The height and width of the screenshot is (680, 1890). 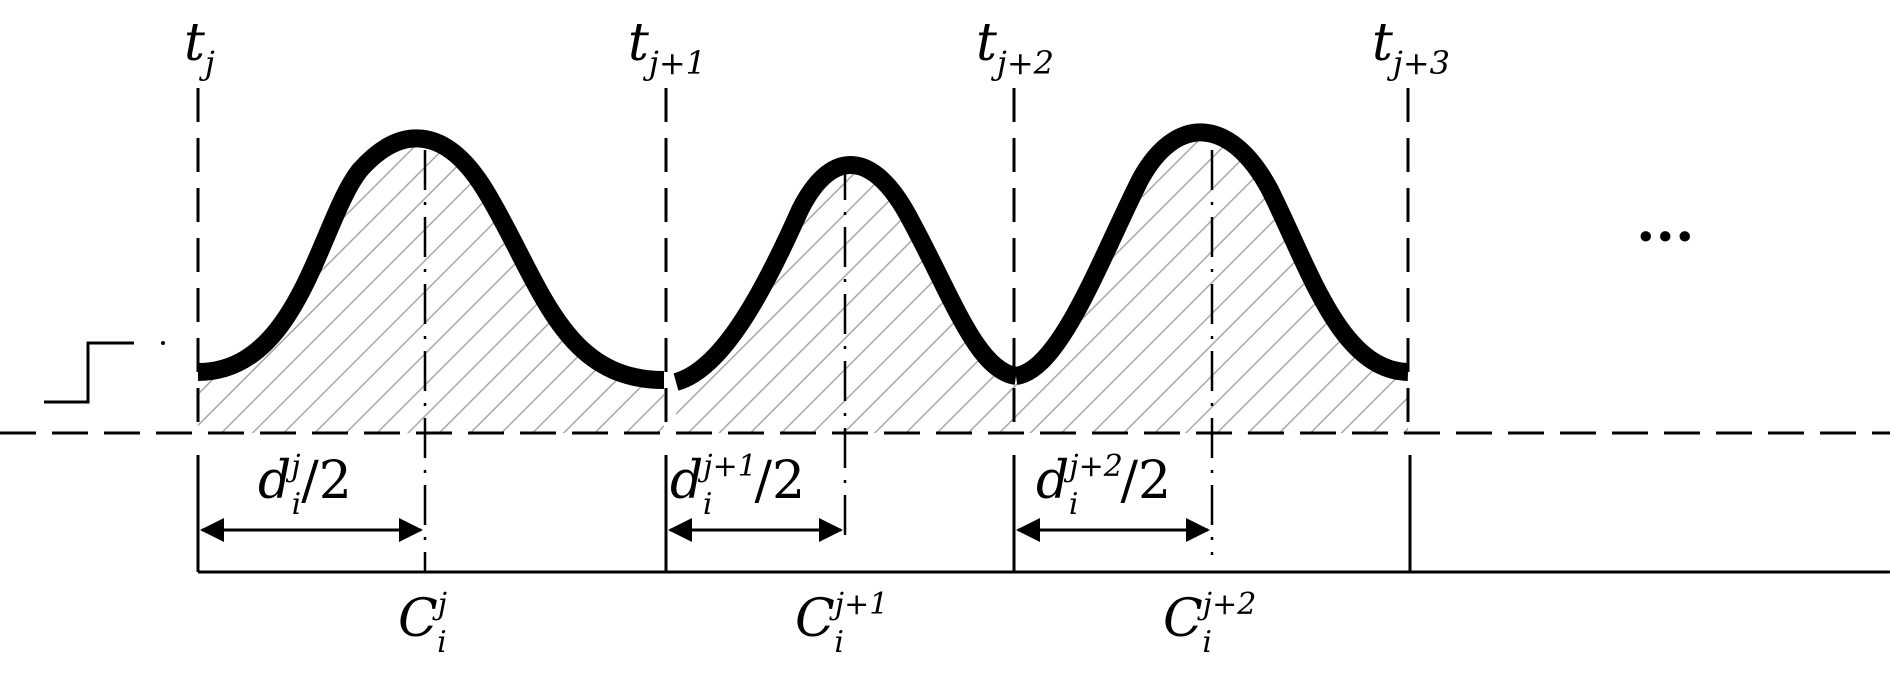 I want to click on duration-label-1: dj i/2, so click(x=305, y=485).